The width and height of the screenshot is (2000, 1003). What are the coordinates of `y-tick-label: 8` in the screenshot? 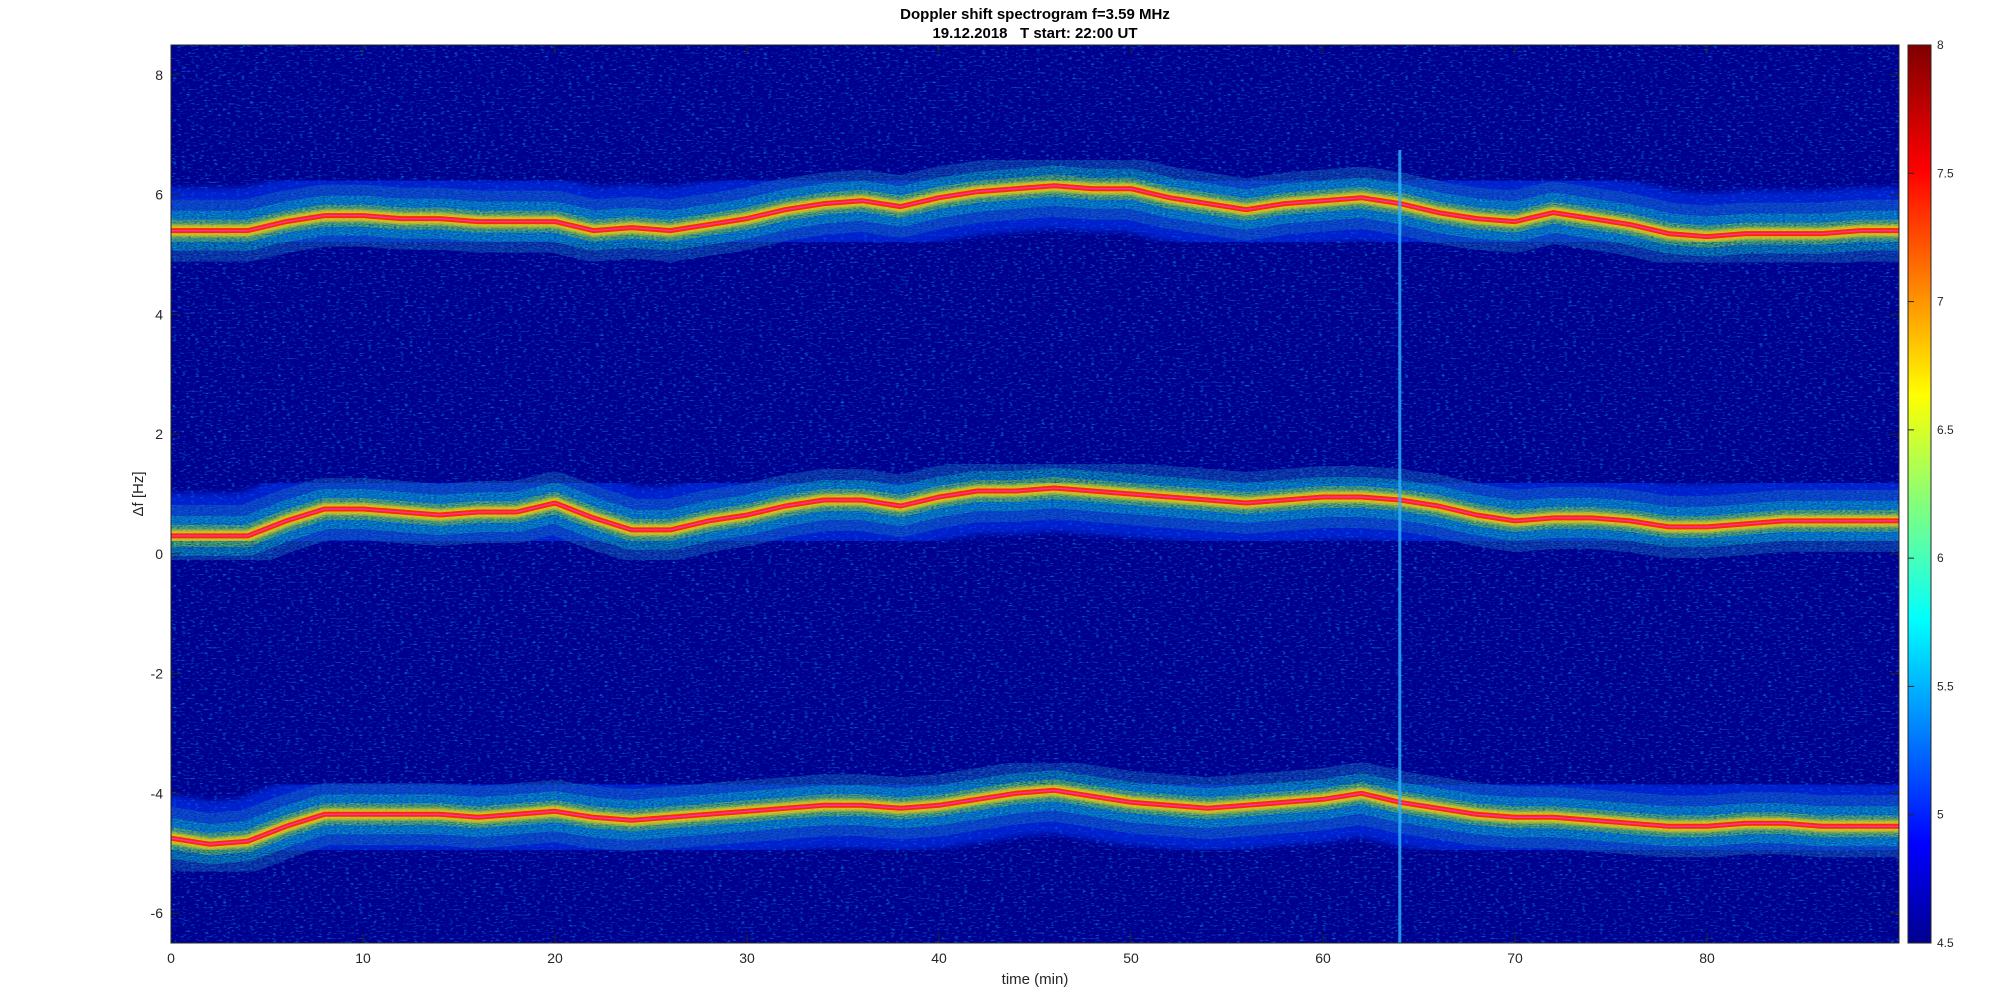 It's located at (159, 75).